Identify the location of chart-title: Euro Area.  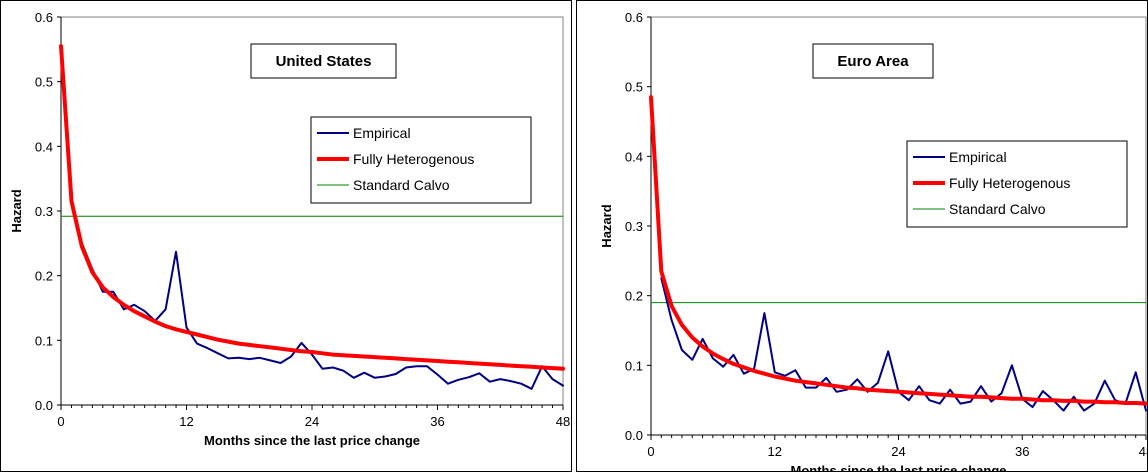
(873, 61).